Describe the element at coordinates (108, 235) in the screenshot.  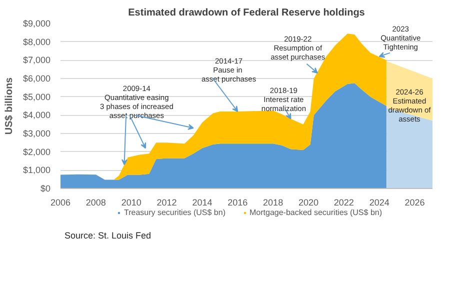
I see `source-note: Source: St. Louis Fed` at that location.